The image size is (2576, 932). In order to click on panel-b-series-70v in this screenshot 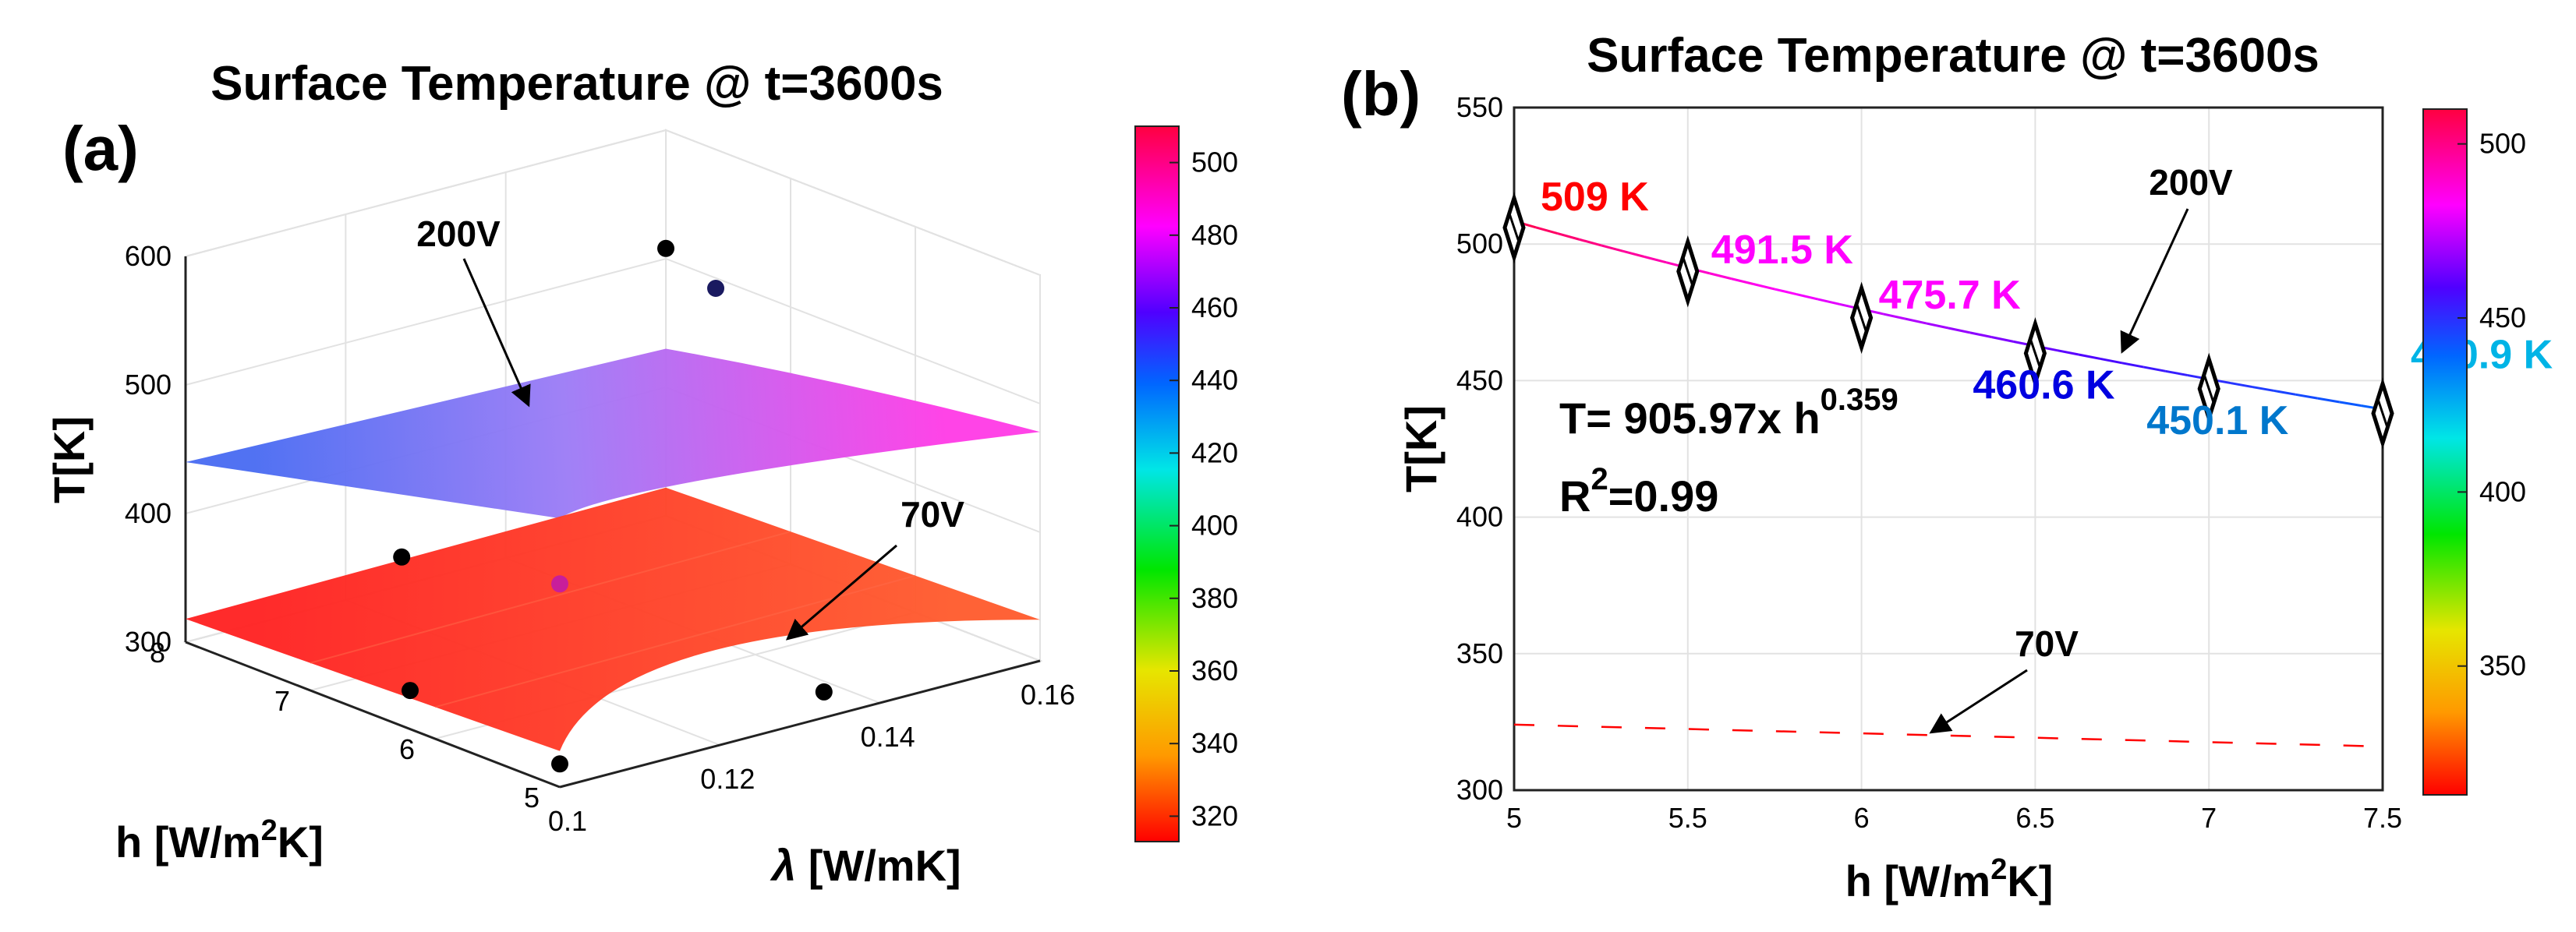, I will do `click(1948, 735)`.